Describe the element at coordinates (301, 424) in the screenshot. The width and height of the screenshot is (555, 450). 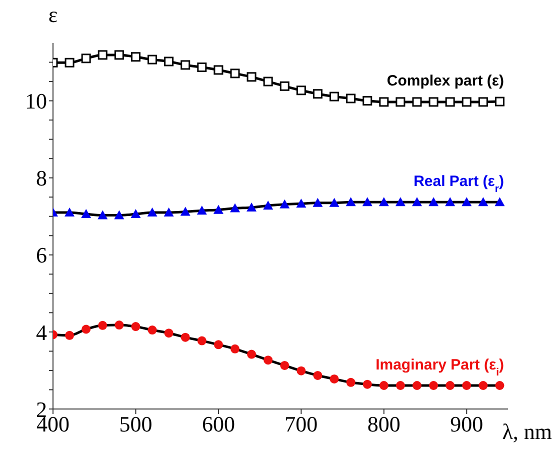
I see `x-tick-label: 700` at that location.